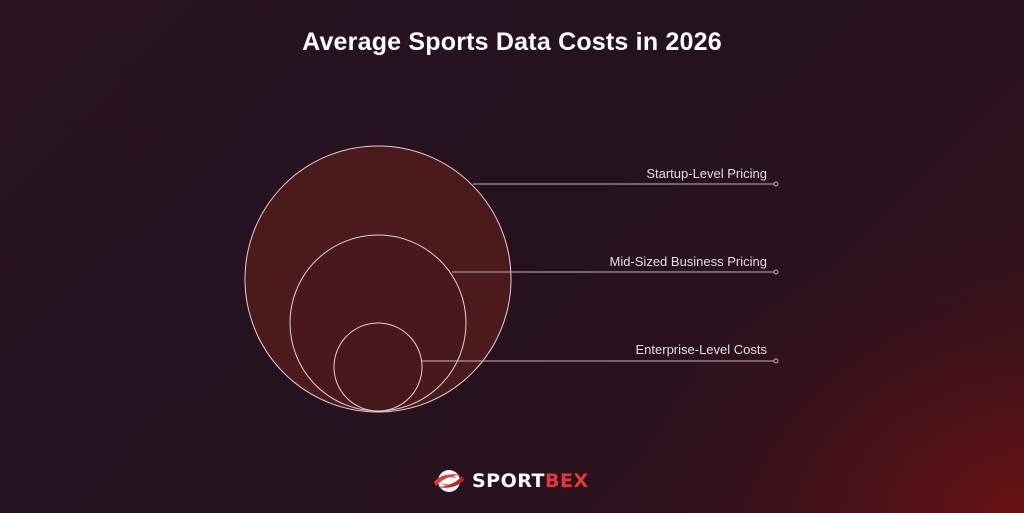 The image size is (1024, 513). Describe the element at coordinates (449, 481) in the screenshot. I see `sportbex-ball-icon` at that location.